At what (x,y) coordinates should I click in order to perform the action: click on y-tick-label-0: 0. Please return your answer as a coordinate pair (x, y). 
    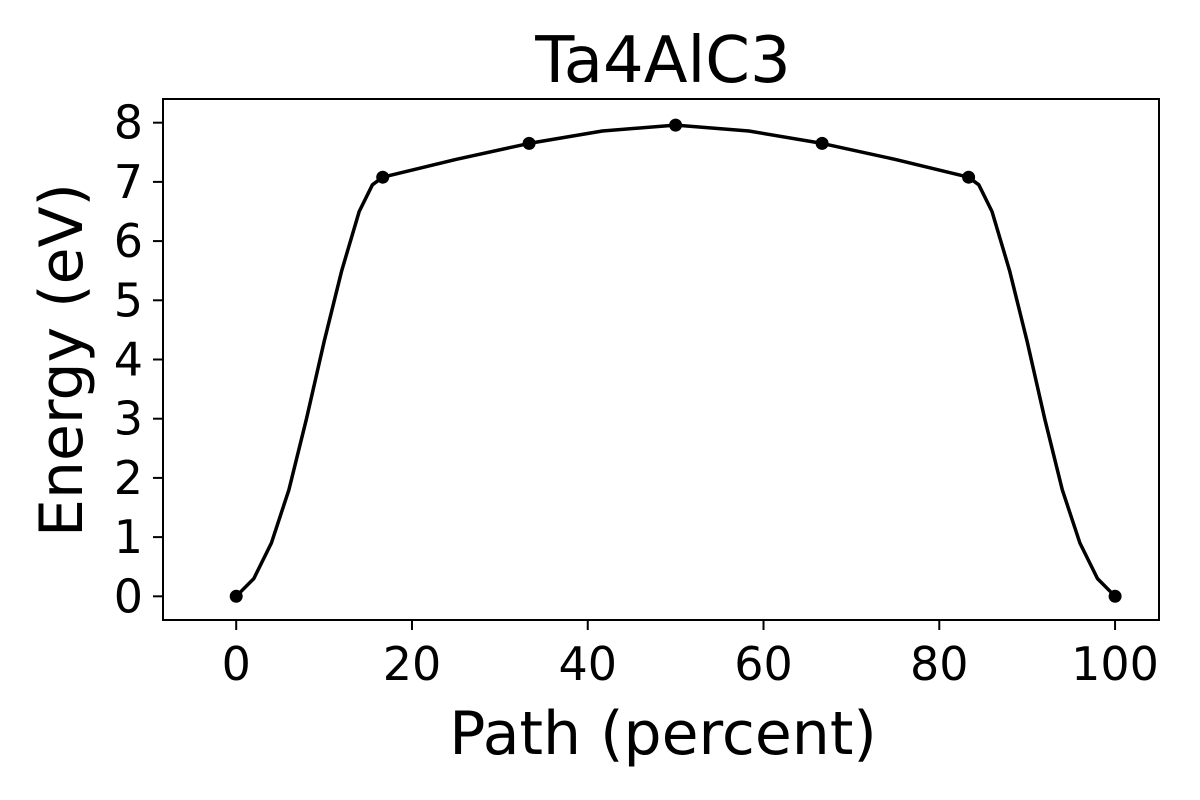
    Looking at the image, I should click on (128, 596).